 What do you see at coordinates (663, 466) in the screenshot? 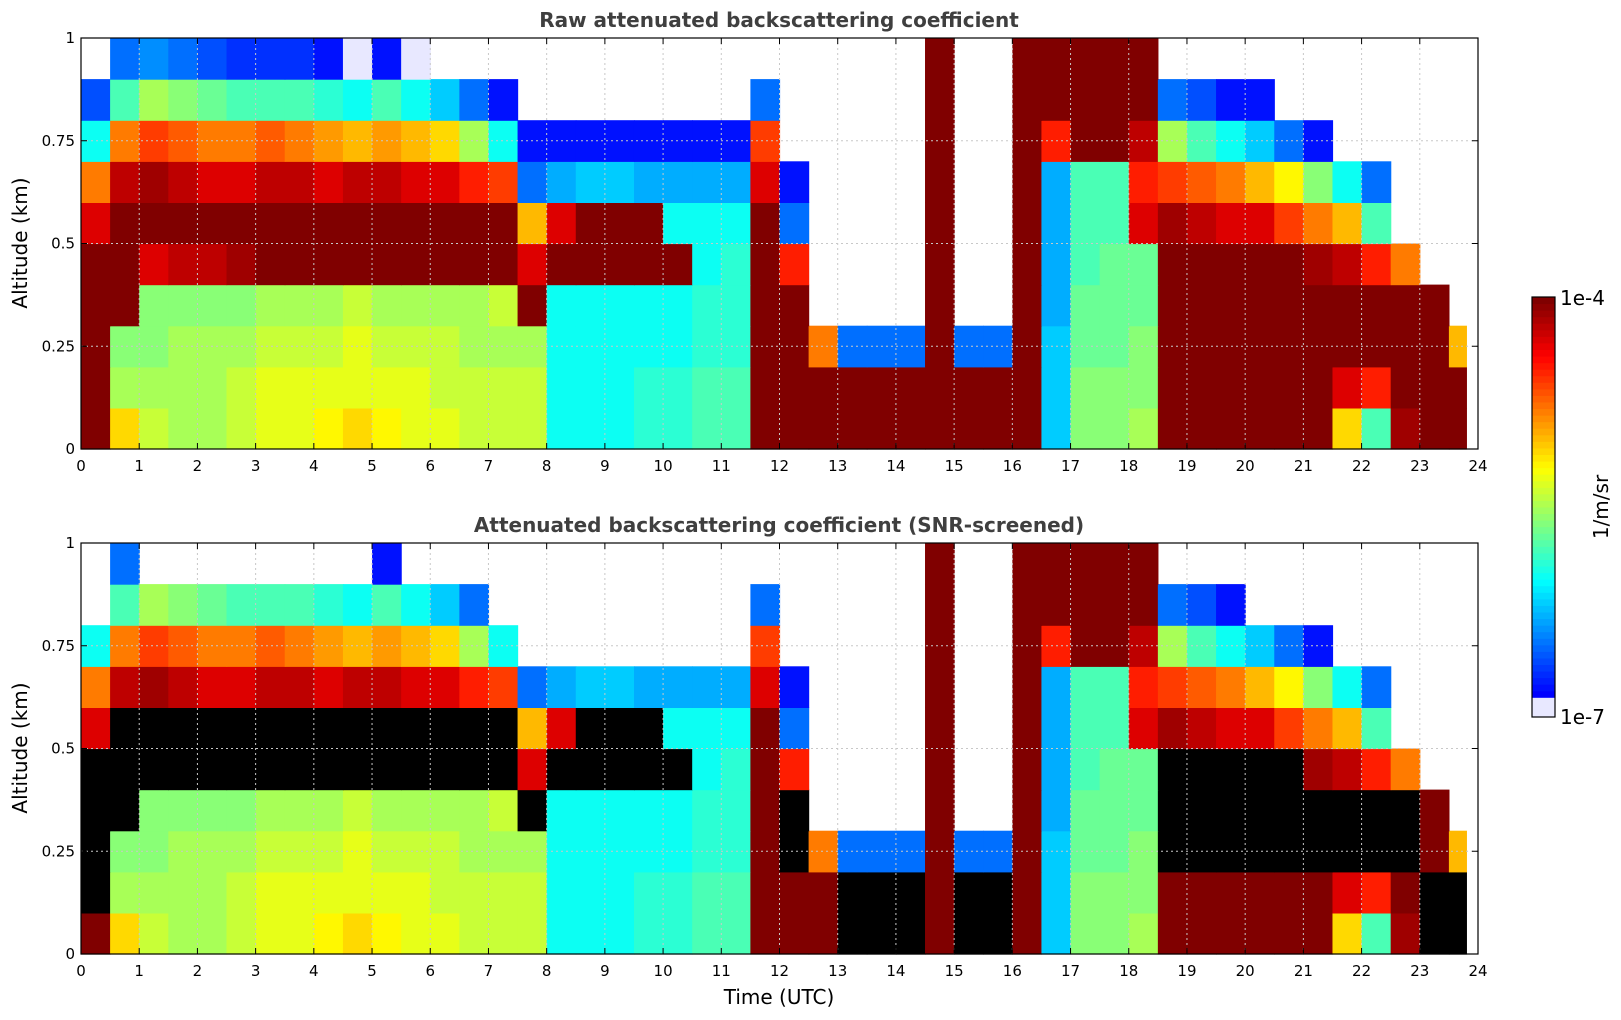
I see `x-tick-label: 10` at bounding box center [663, 466].